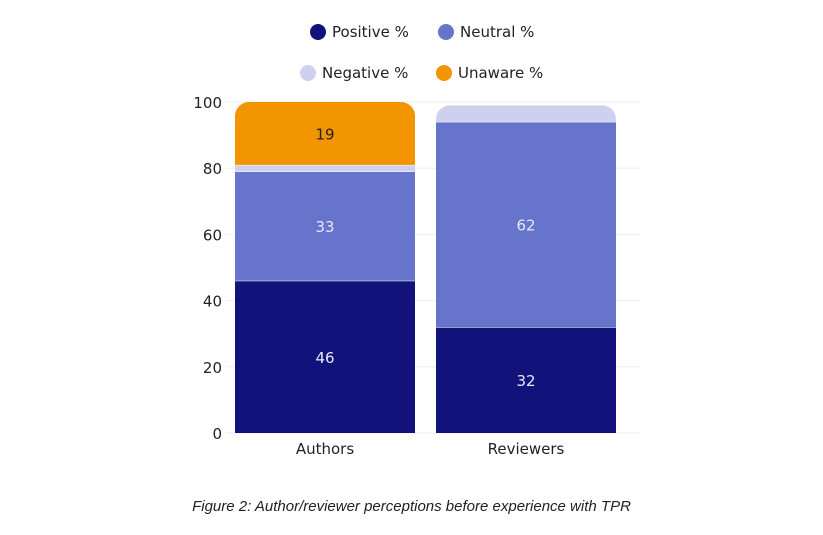 This screenshot has width=823, height=535. What do you see at coordinates (500, 73) in the screenshot?
I see `legend-label: Unaware %` at bounding box center [500, 73].